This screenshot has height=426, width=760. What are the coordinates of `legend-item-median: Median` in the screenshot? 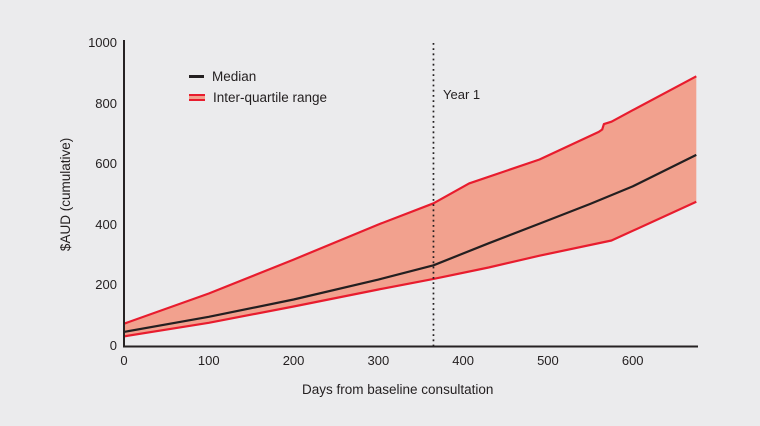 It's located at (258, 76).